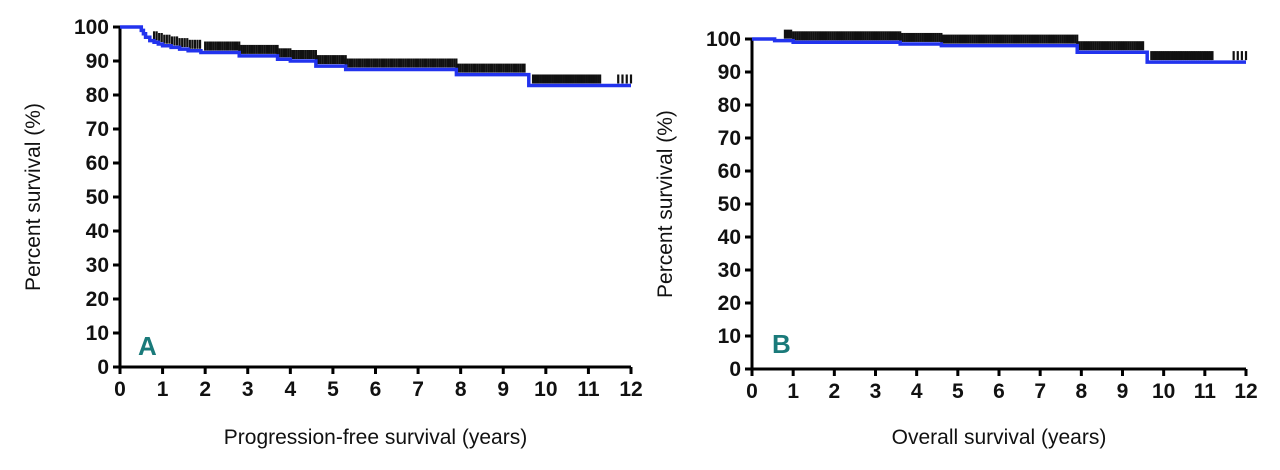 This screenshot has width=1280, height=470. What do you see at coordinates (147, 346) in the screenshot?
I see `panel-letter: A` at bounding box center [147, 346].